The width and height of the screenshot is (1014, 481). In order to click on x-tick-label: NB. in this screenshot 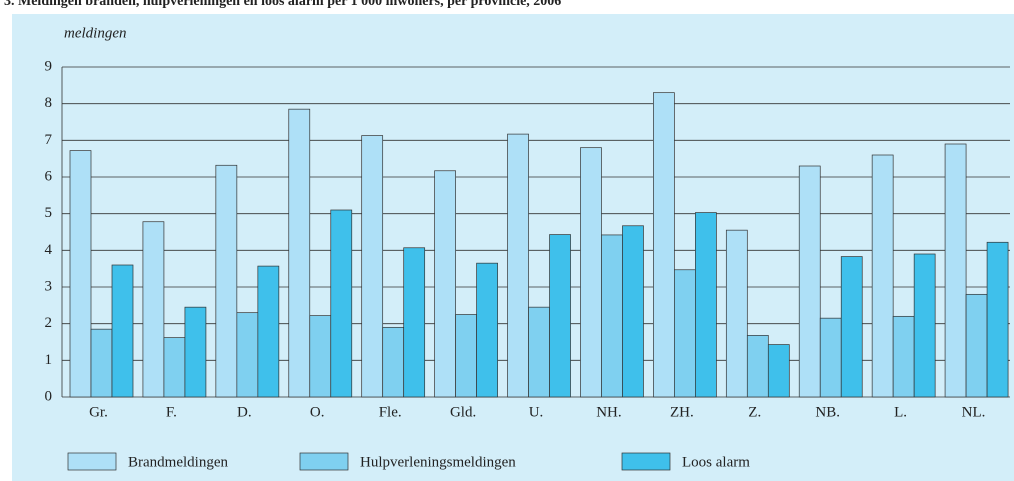, I will do `click(827, 412)`.